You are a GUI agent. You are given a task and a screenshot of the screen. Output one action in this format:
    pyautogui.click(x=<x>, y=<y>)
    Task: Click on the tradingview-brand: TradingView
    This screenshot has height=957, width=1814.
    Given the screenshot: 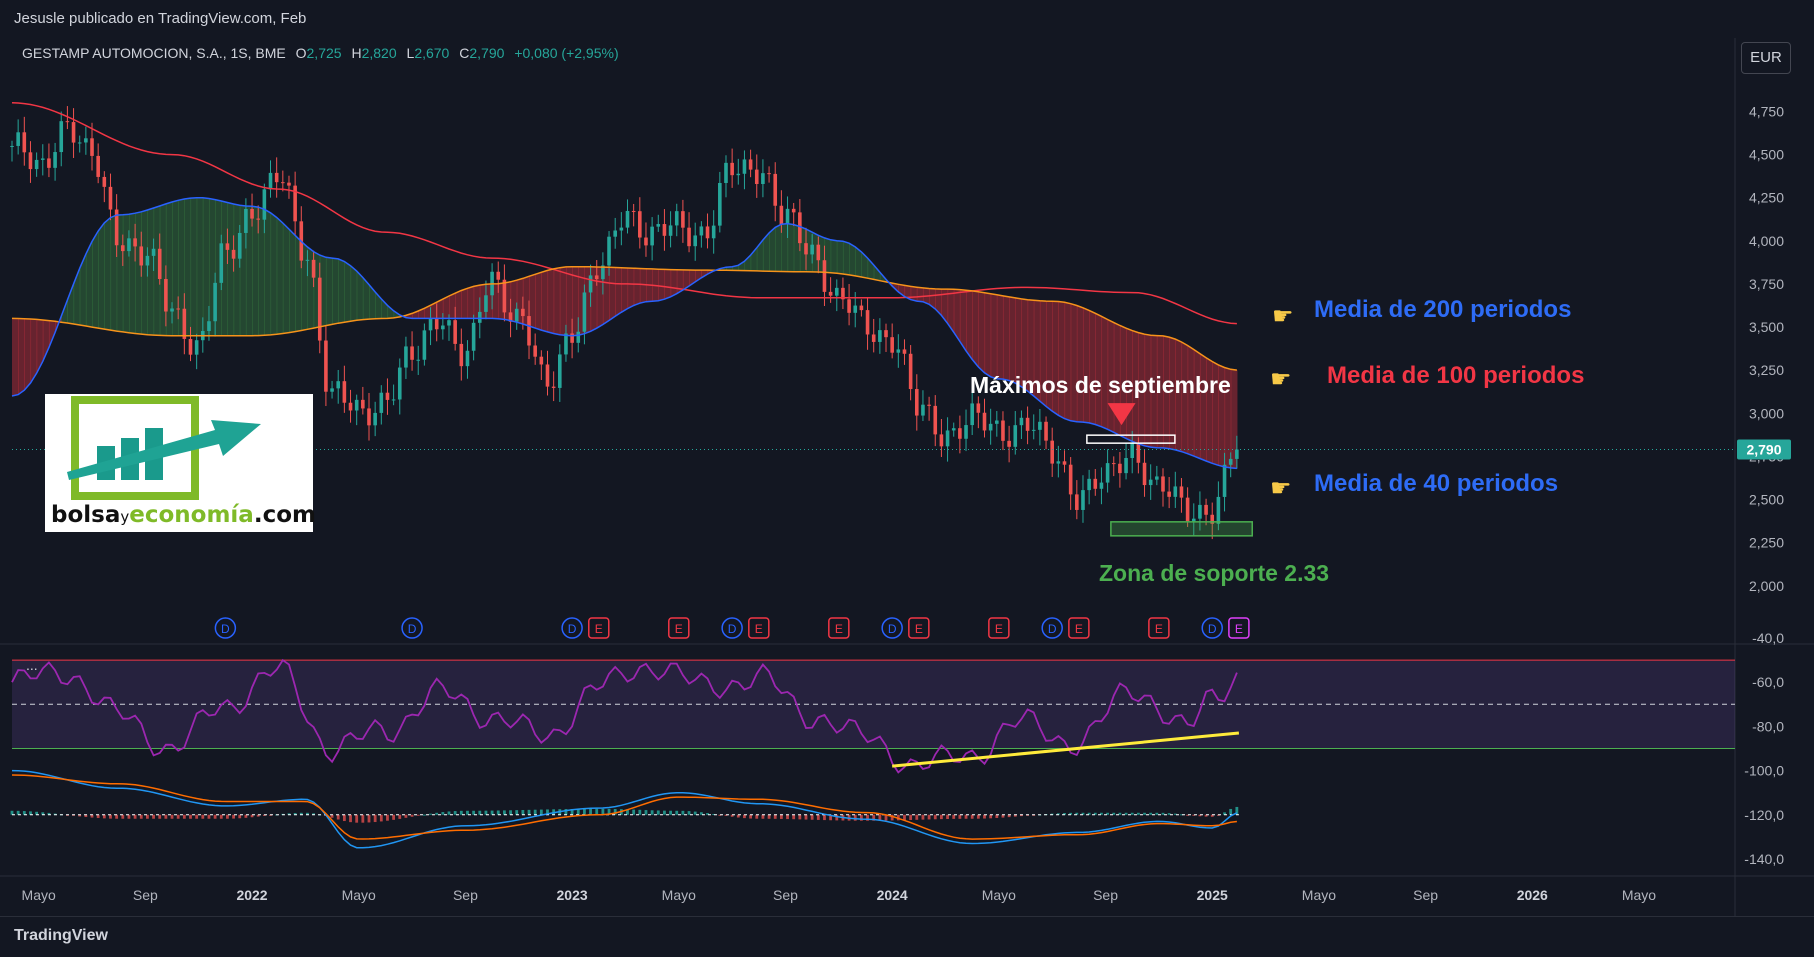 What is the action you would take?
    pyautogui.click(x=61, y=935)
    